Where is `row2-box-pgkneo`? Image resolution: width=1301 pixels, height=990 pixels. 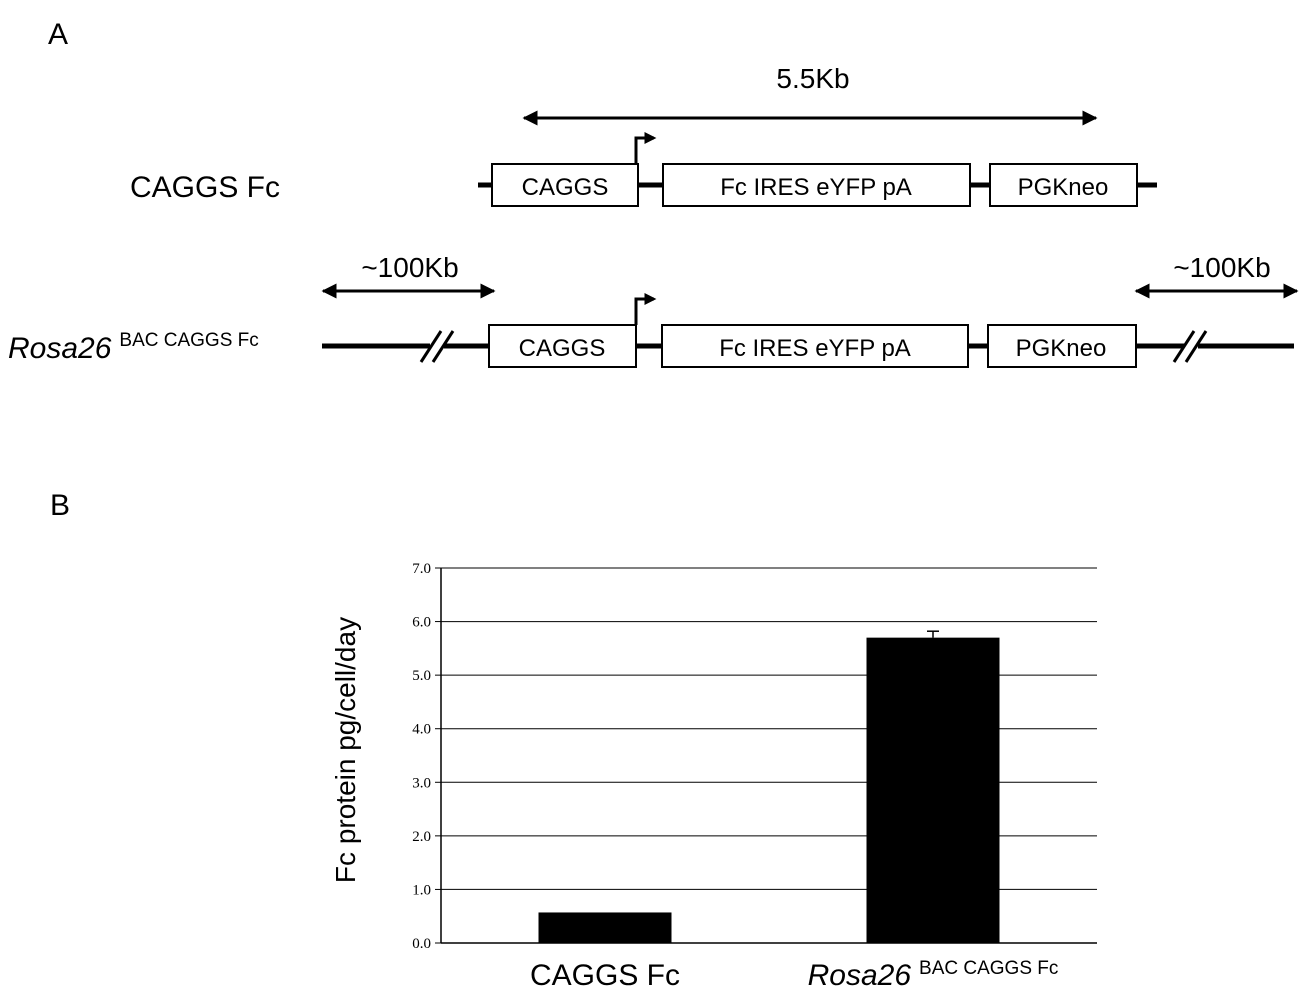 row2-box-pgkneo is located at coordinates (1062, 346).